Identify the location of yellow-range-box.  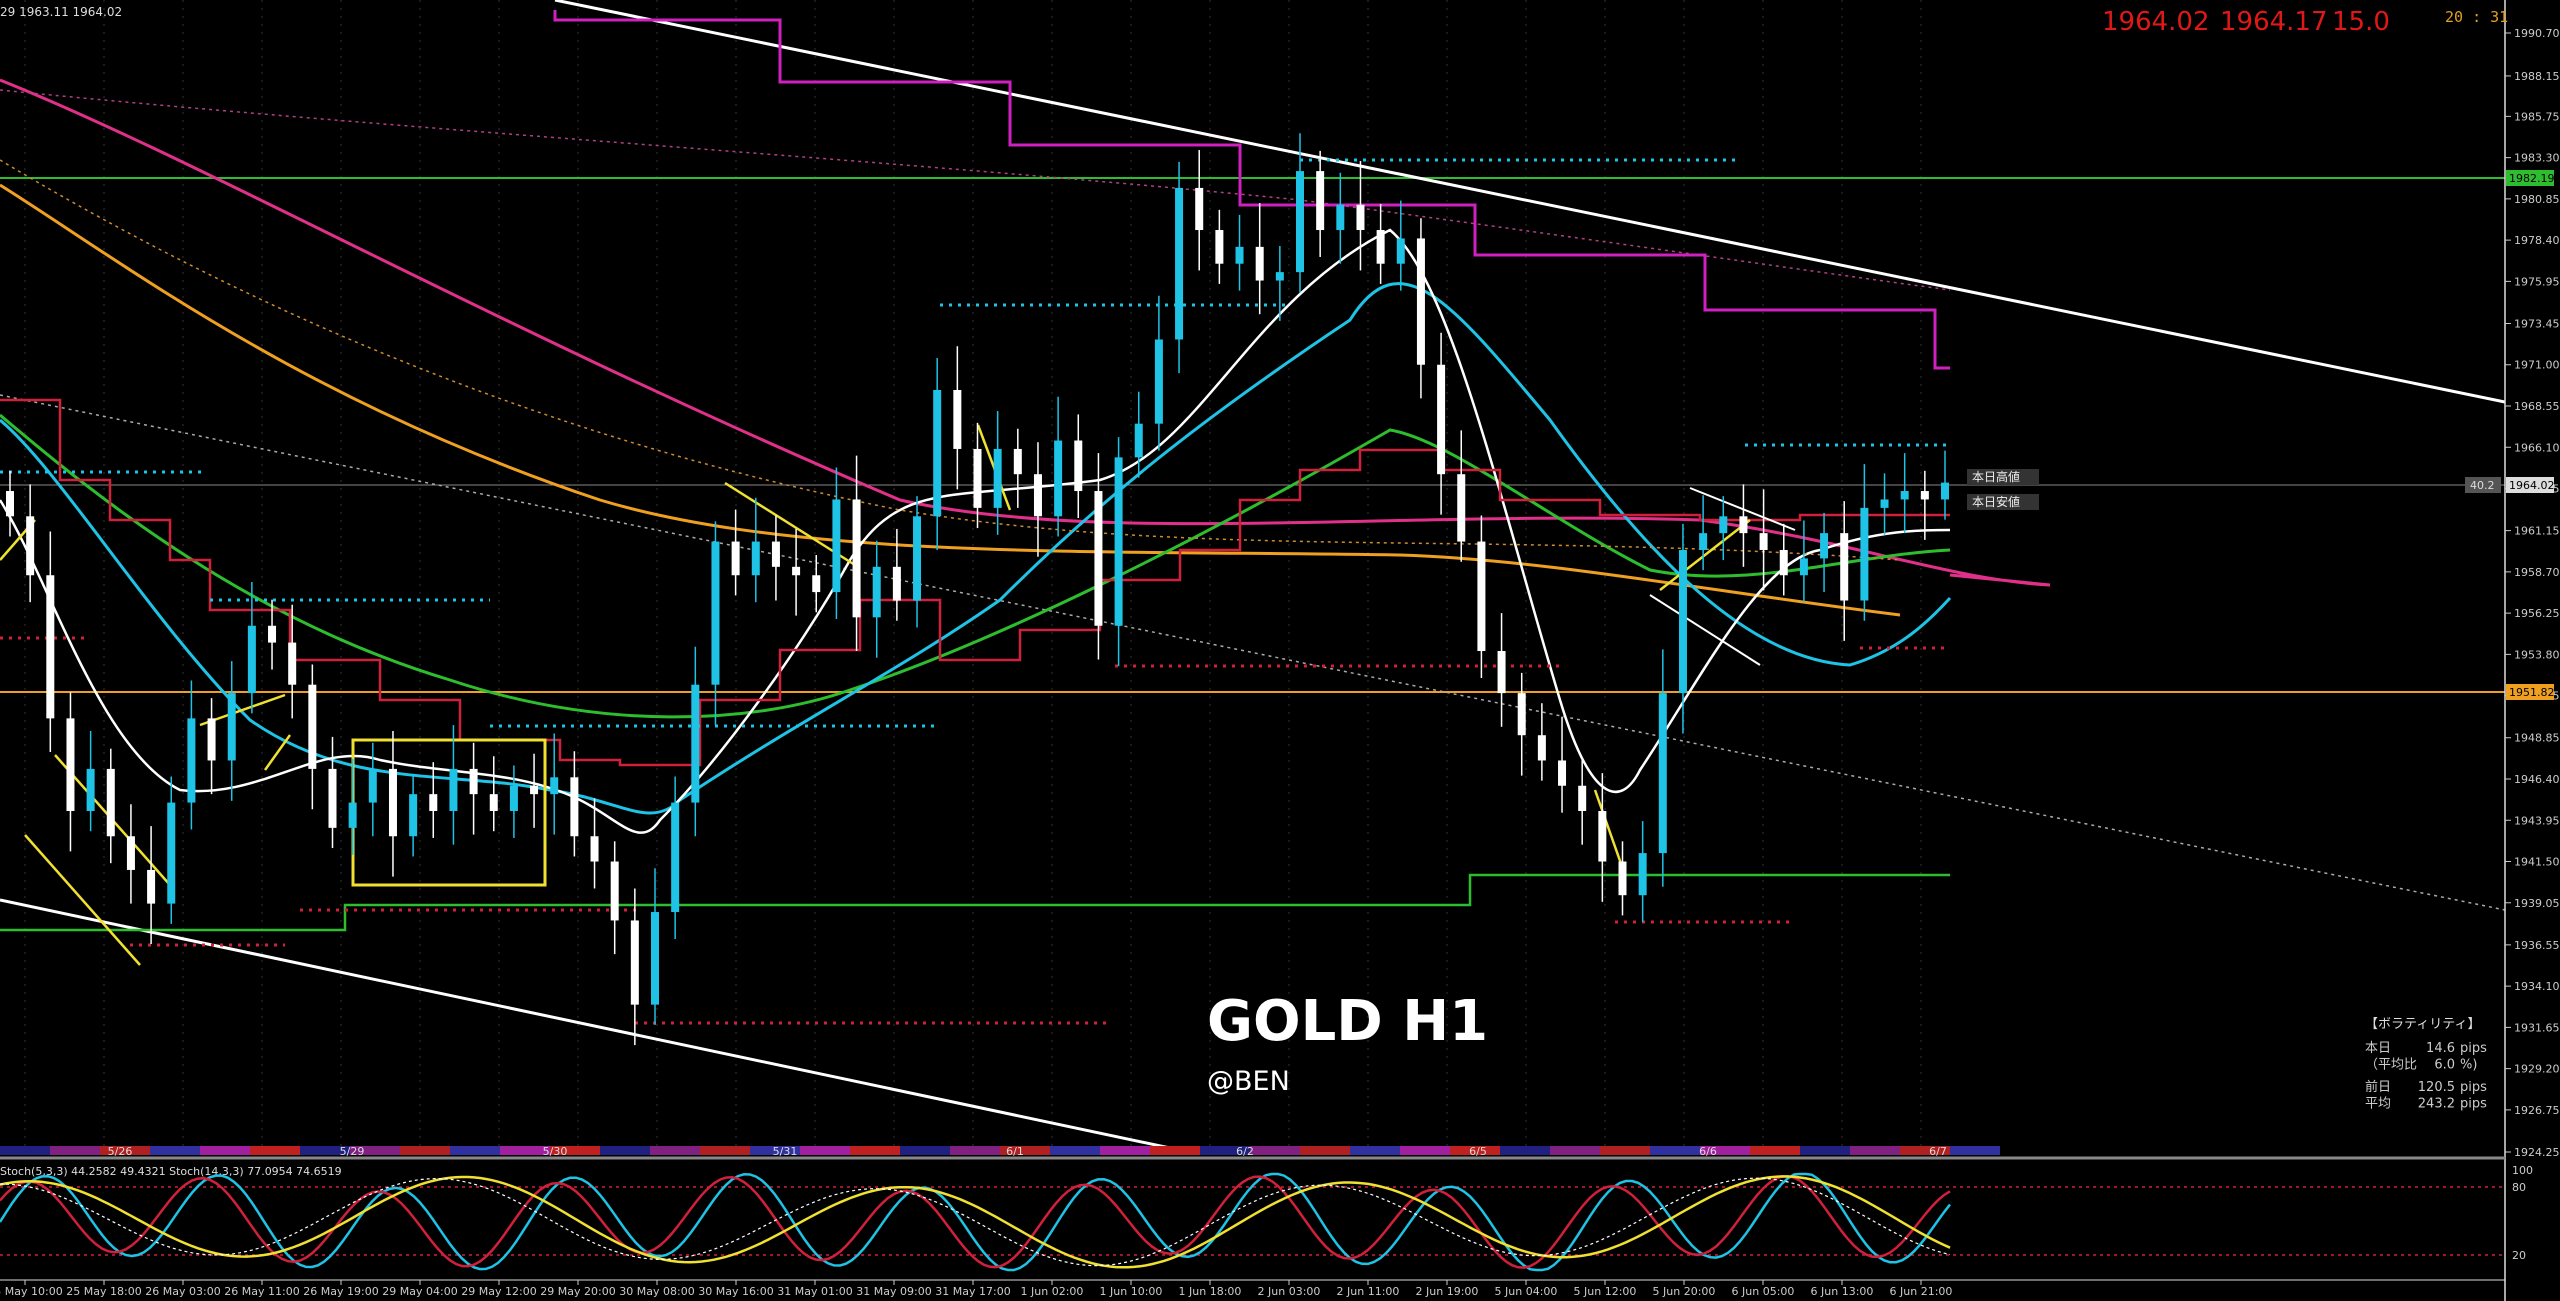
(449, 812).